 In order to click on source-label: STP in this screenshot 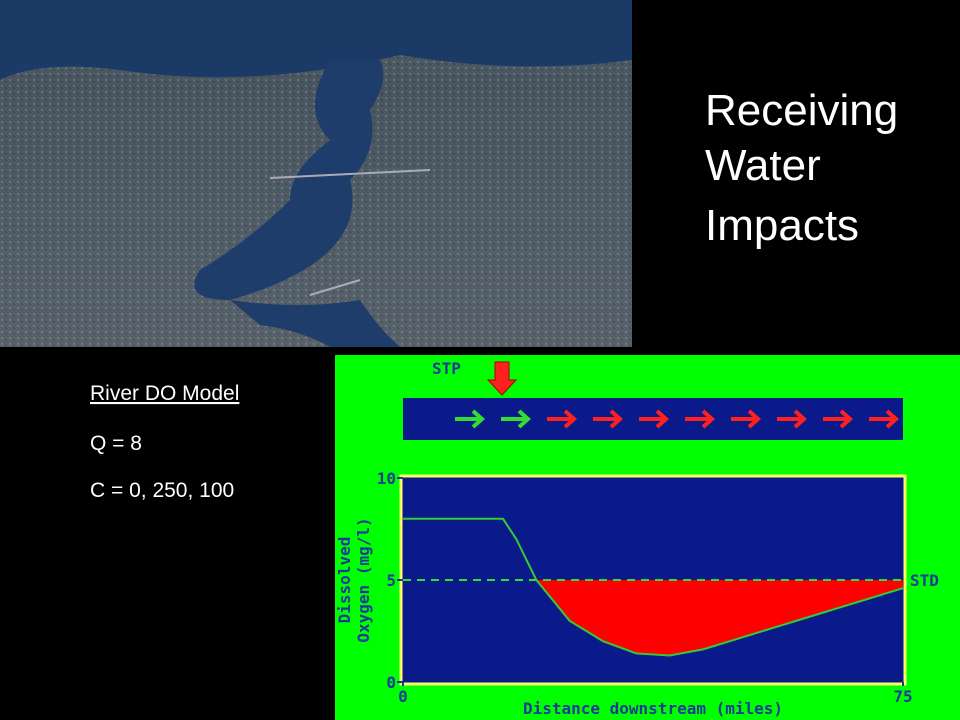, I will do `click(446, 368)`.